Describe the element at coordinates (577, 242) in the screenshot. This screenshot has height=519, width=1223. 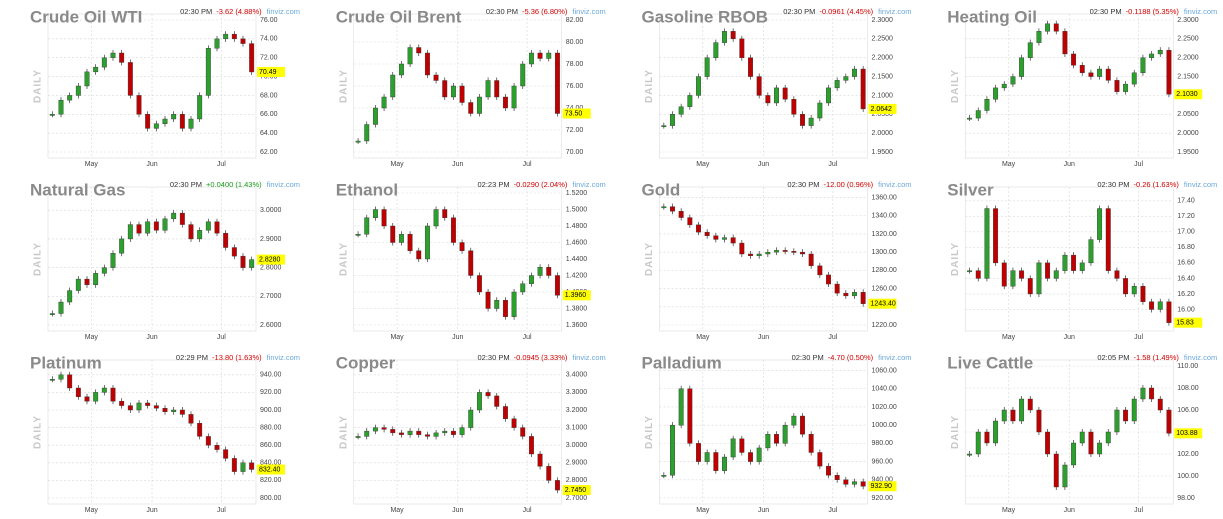
I see `y-tick-label: 1.4600` at that location.